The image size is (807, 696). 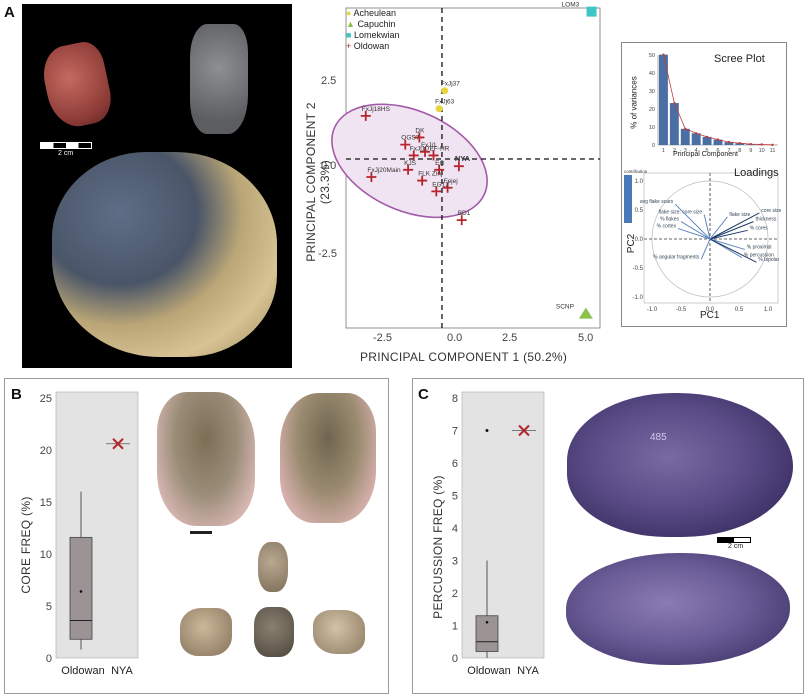 I want to click on point-label: FxJj1, so click(x=429, y=145).